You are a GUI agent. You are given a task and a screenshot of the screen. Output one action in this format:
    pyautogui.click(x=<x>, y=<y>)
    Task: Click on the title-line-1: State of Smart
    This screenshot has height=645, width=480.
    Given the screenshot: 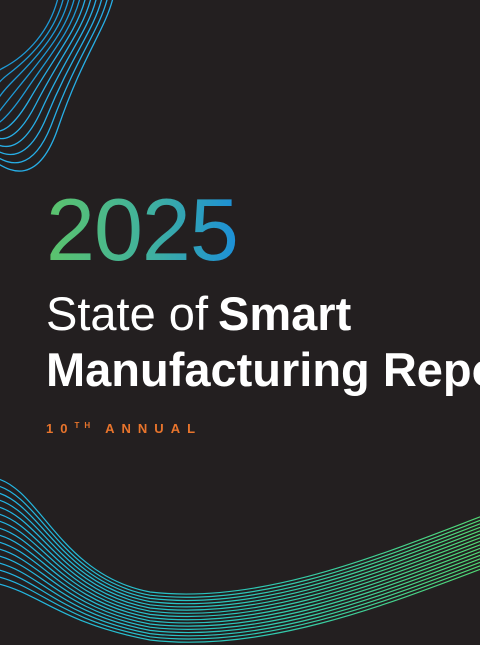 What is the action you would take?
    pyautogui.click(x=198, y=313)
    